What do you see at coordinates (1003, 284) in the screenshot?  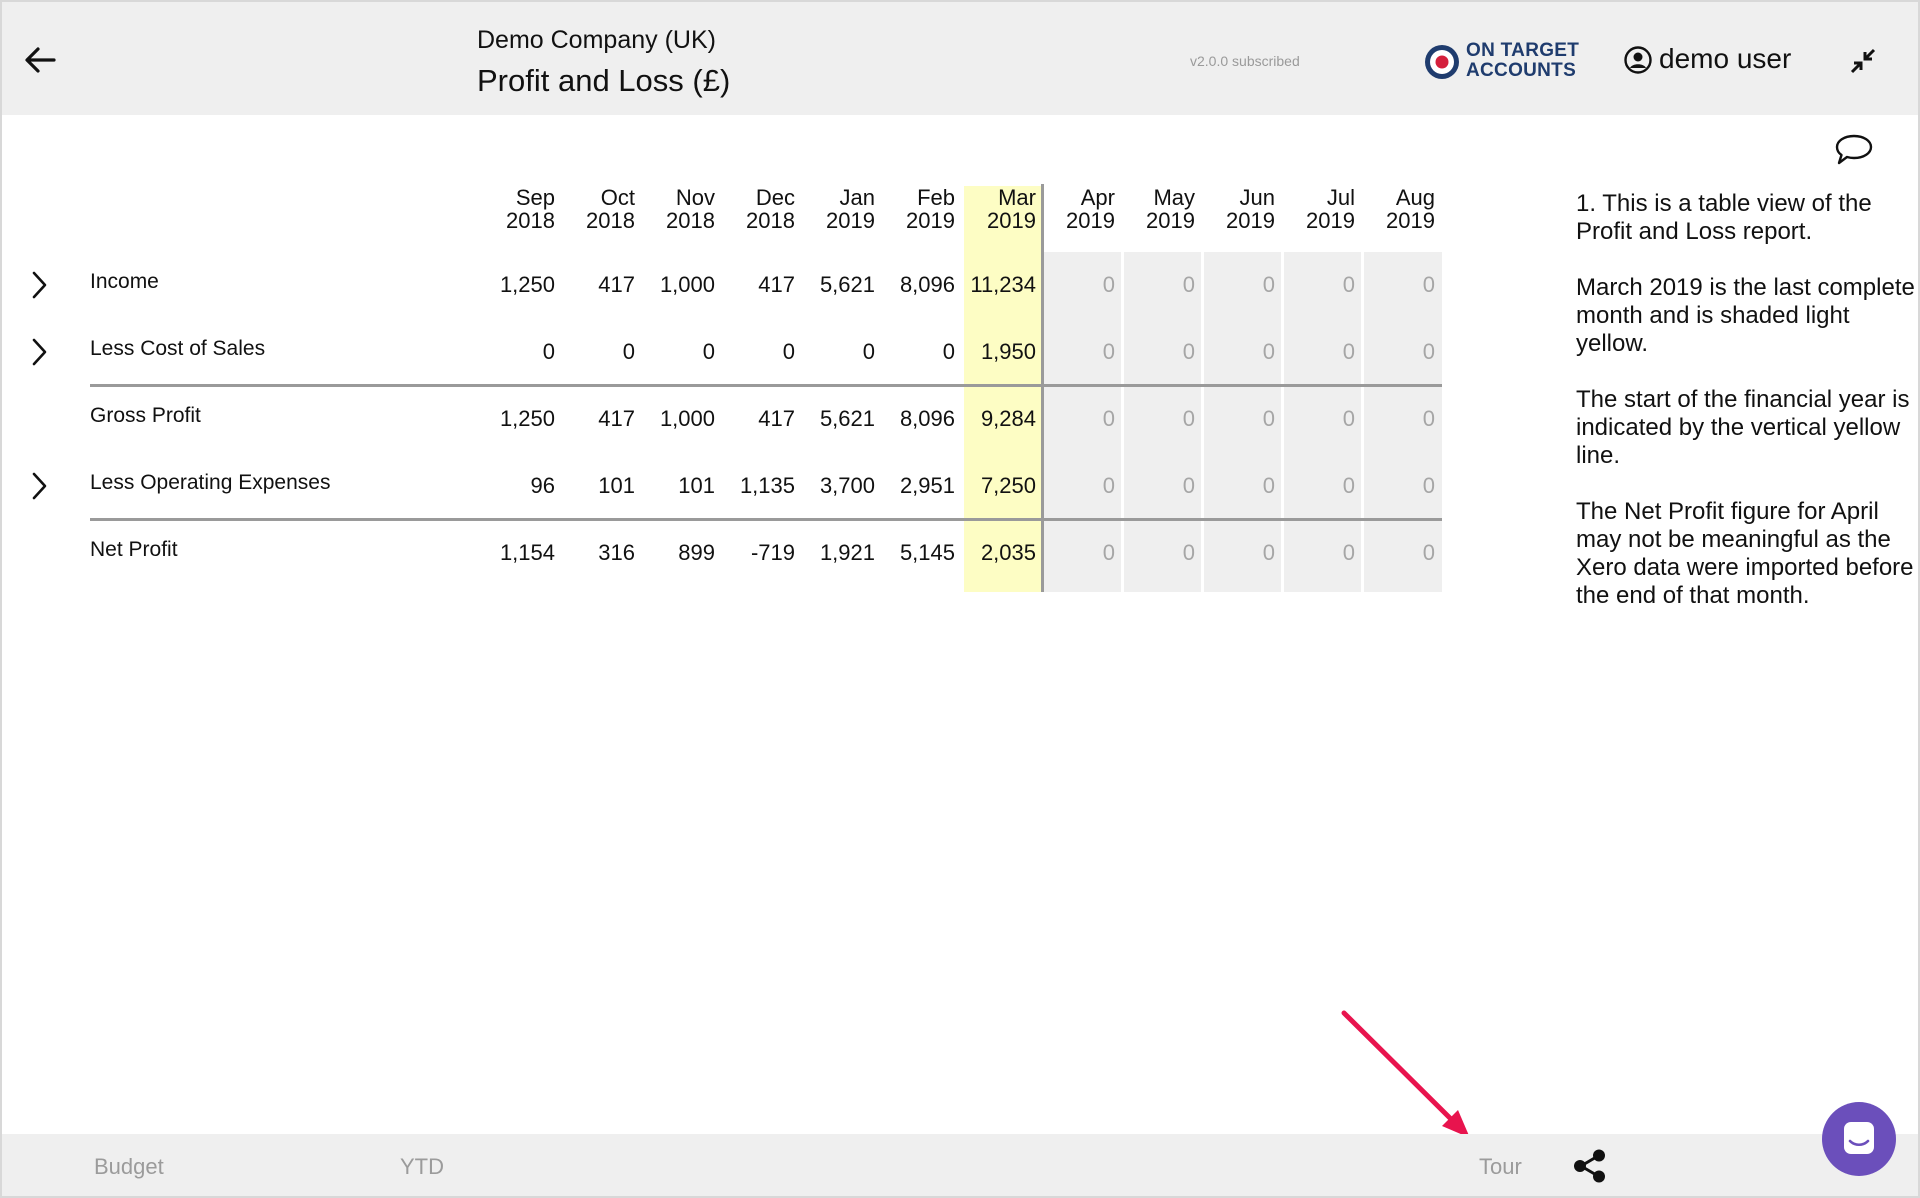 I see `table-cell: 11,234` at bounding box center [1003, 284].